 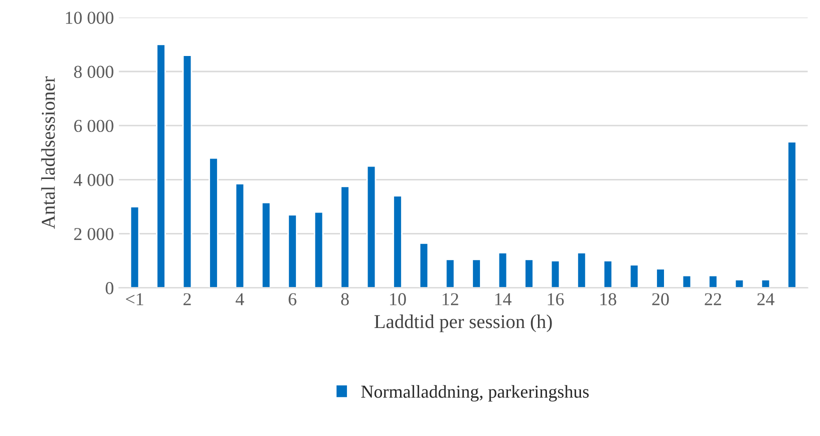 I want to click on x-tick-label: 20, so click(x=660, y=299).